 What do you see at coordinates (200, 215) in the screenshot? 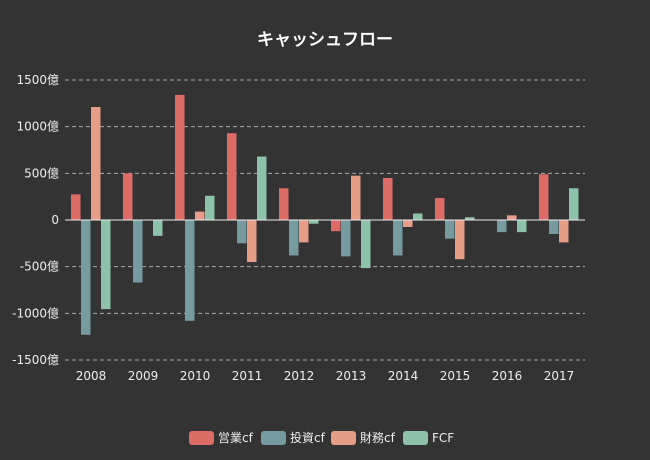
I see `bar-2010-財務cf` at bounding box center [200, 215].